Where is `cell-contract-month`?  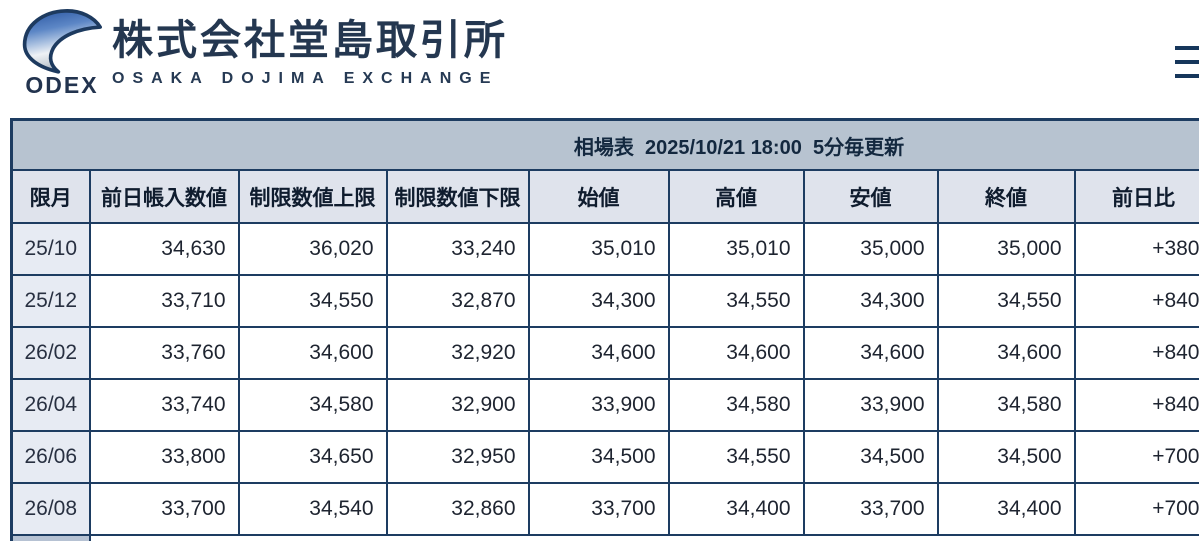 cell-contract-month is located at coordinates (50, 537).